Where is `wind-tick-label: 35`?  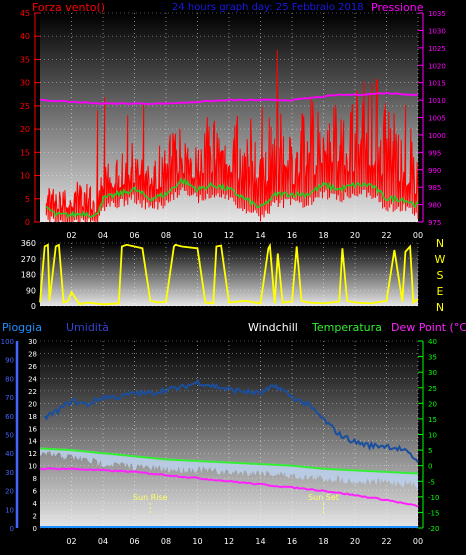
wind-tick-label: 35 is located at coordinates (25, 59).